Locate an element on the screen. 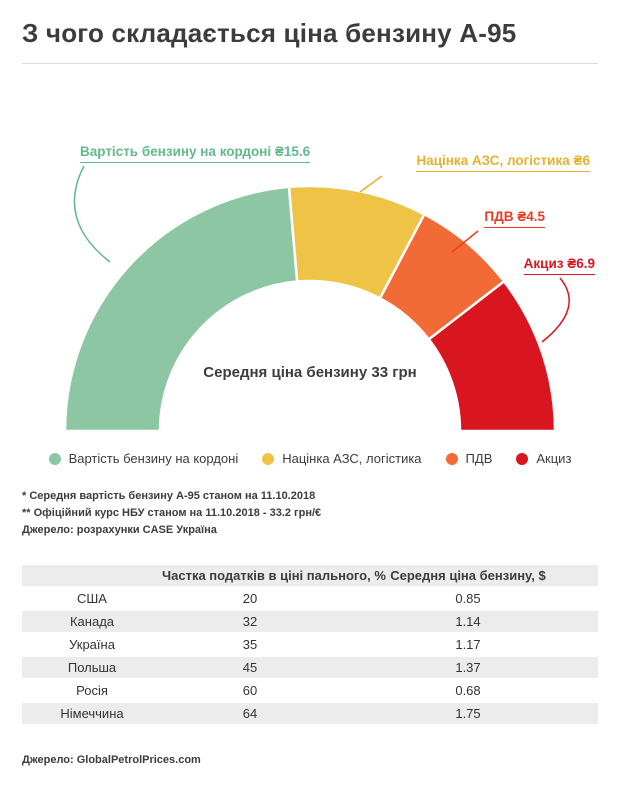  legend-label: Акциз is located at coordinates (554, 458).